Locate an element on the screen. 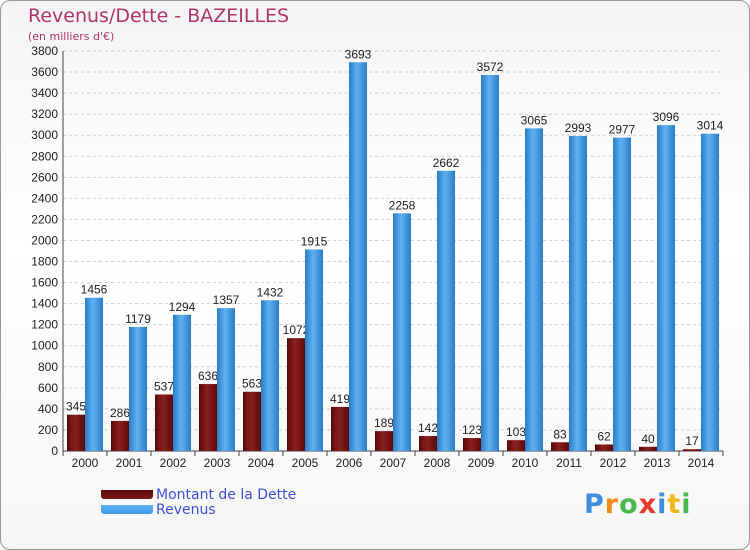  data-label-dette: 62 is located at coordinates (604, 436).